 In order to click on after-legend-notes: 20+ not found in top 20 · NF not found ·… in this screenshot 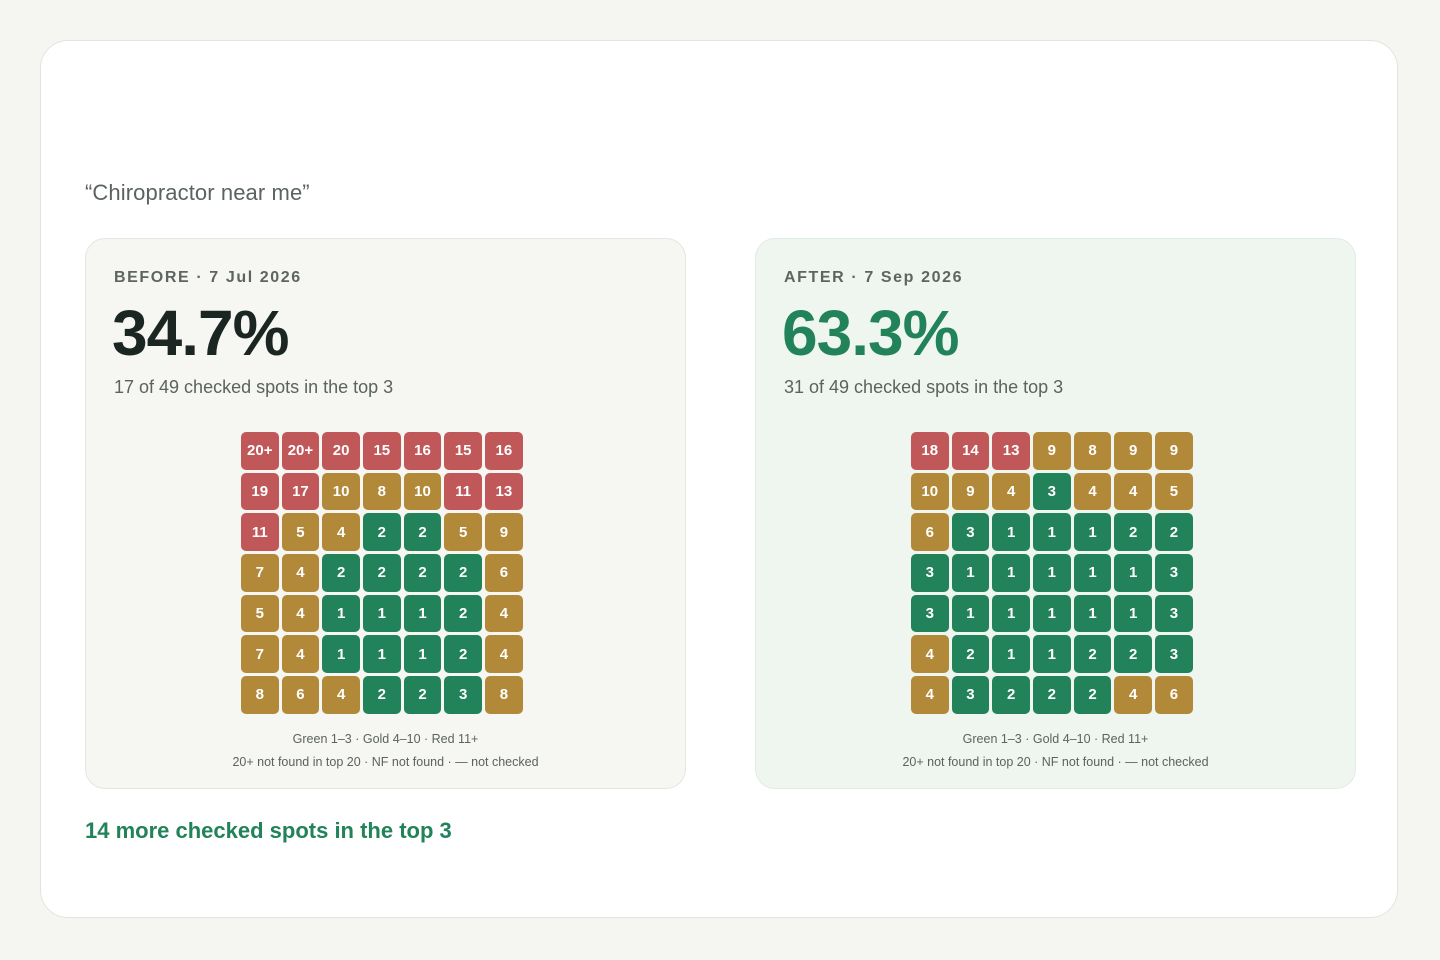, I will do `click(1055, 762)`.